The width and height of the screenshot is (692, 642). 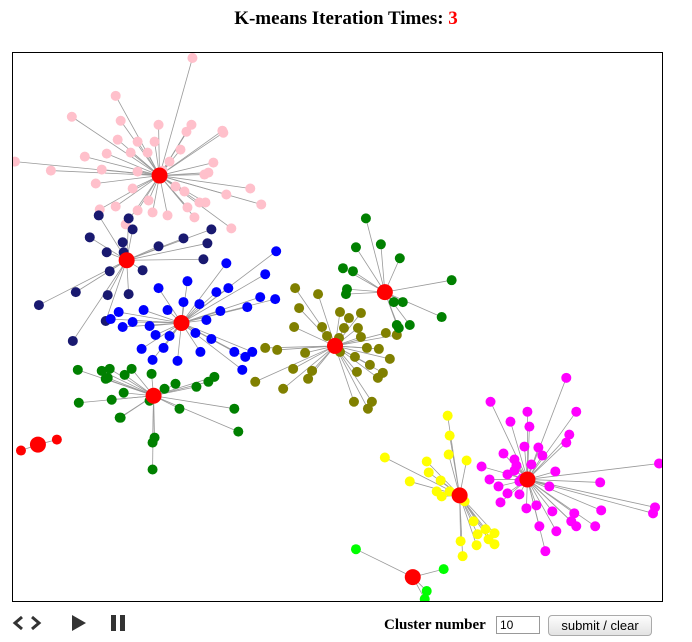 I want to click on pause-icon, so click(x=118, y=623).